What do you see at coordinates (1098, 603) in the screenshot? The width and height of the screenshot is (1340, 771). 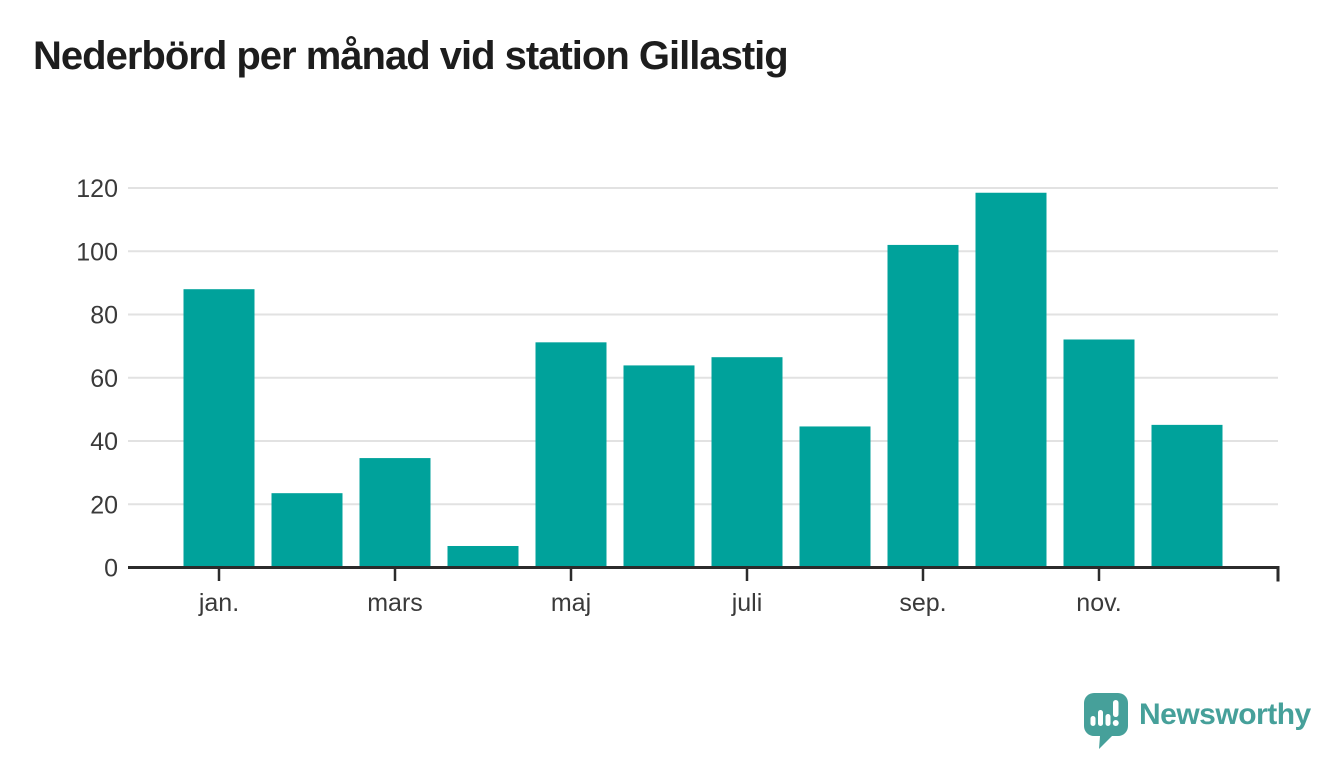 I see `x-axis-tick-label: nov.` at bounding box center [1098, 603].